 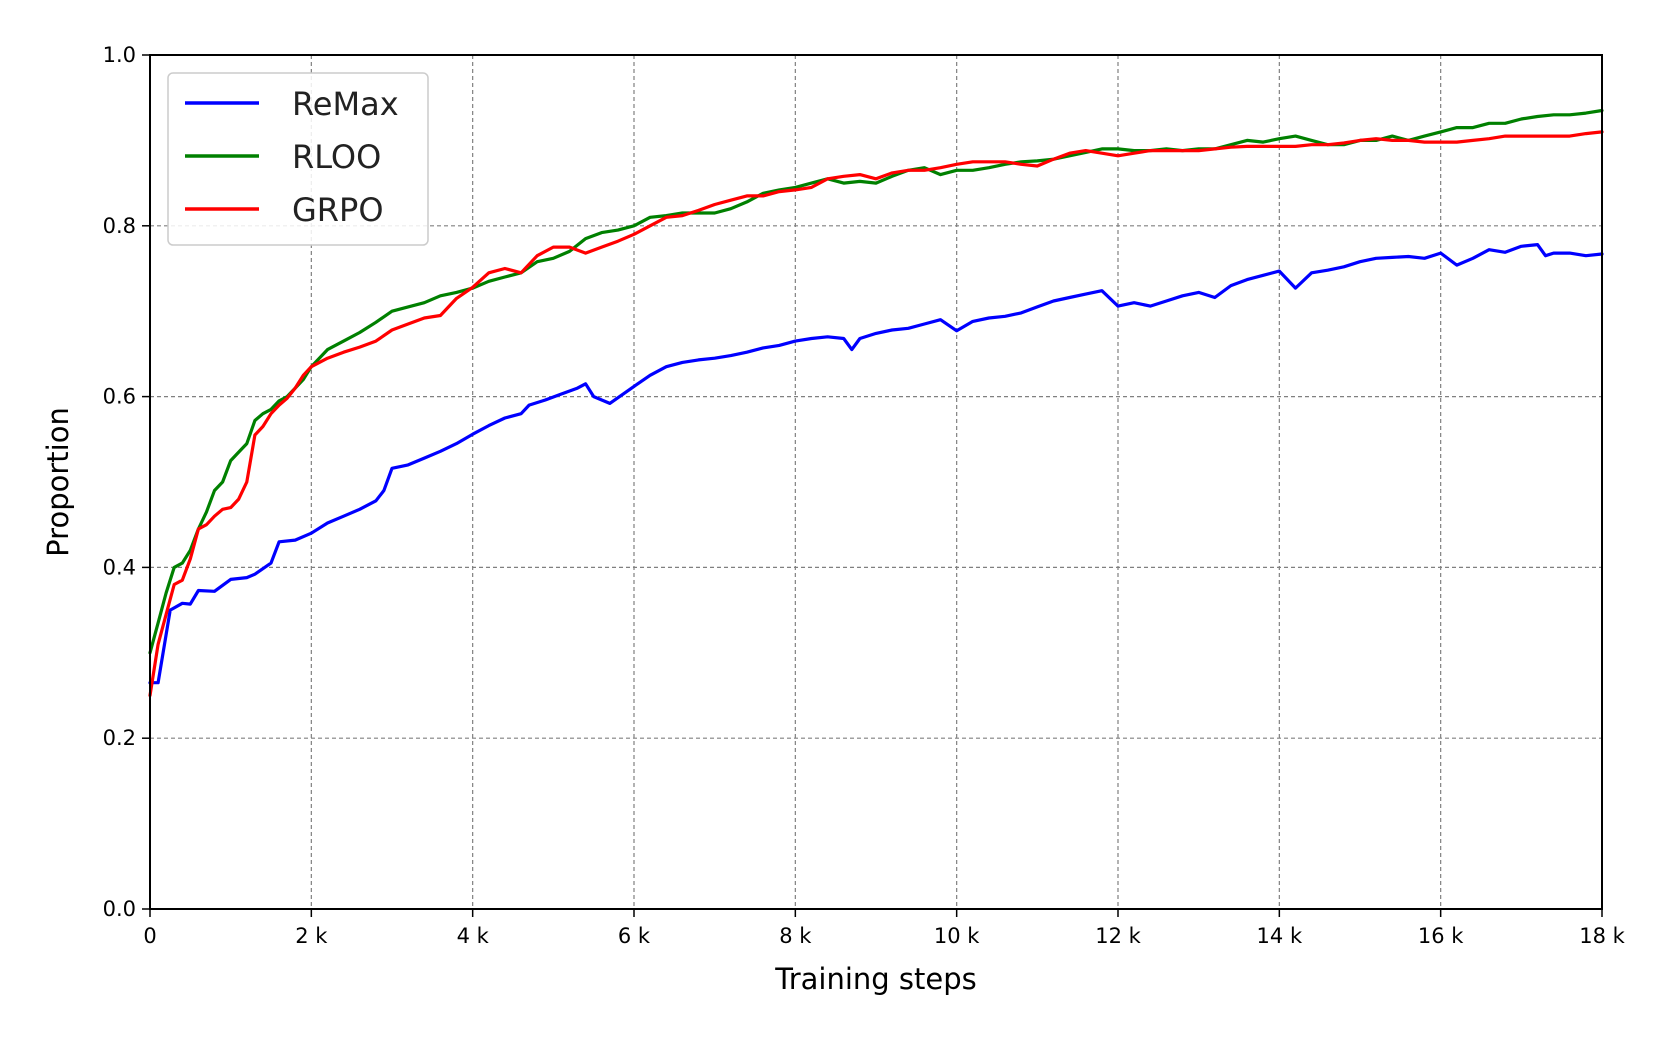 What do you see at coordinates (119, 397) in the screenshot?
I see `y-tick-label: 0.6` at bounding box center [119, 397].